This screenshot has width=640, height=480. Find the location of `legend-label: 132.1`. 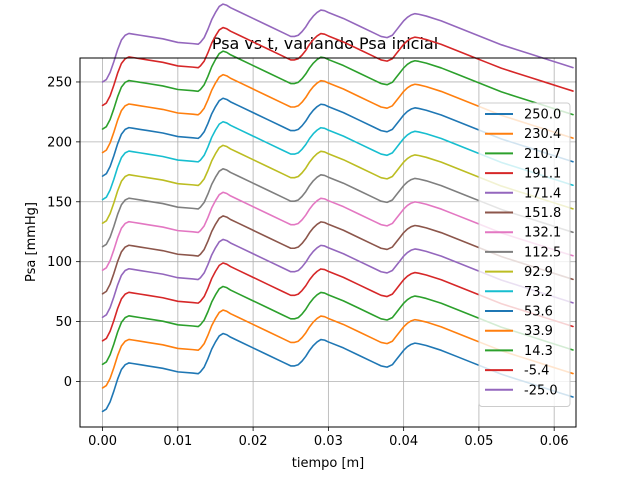

legend-label: 132.1 is located at coordinates (542, 233).